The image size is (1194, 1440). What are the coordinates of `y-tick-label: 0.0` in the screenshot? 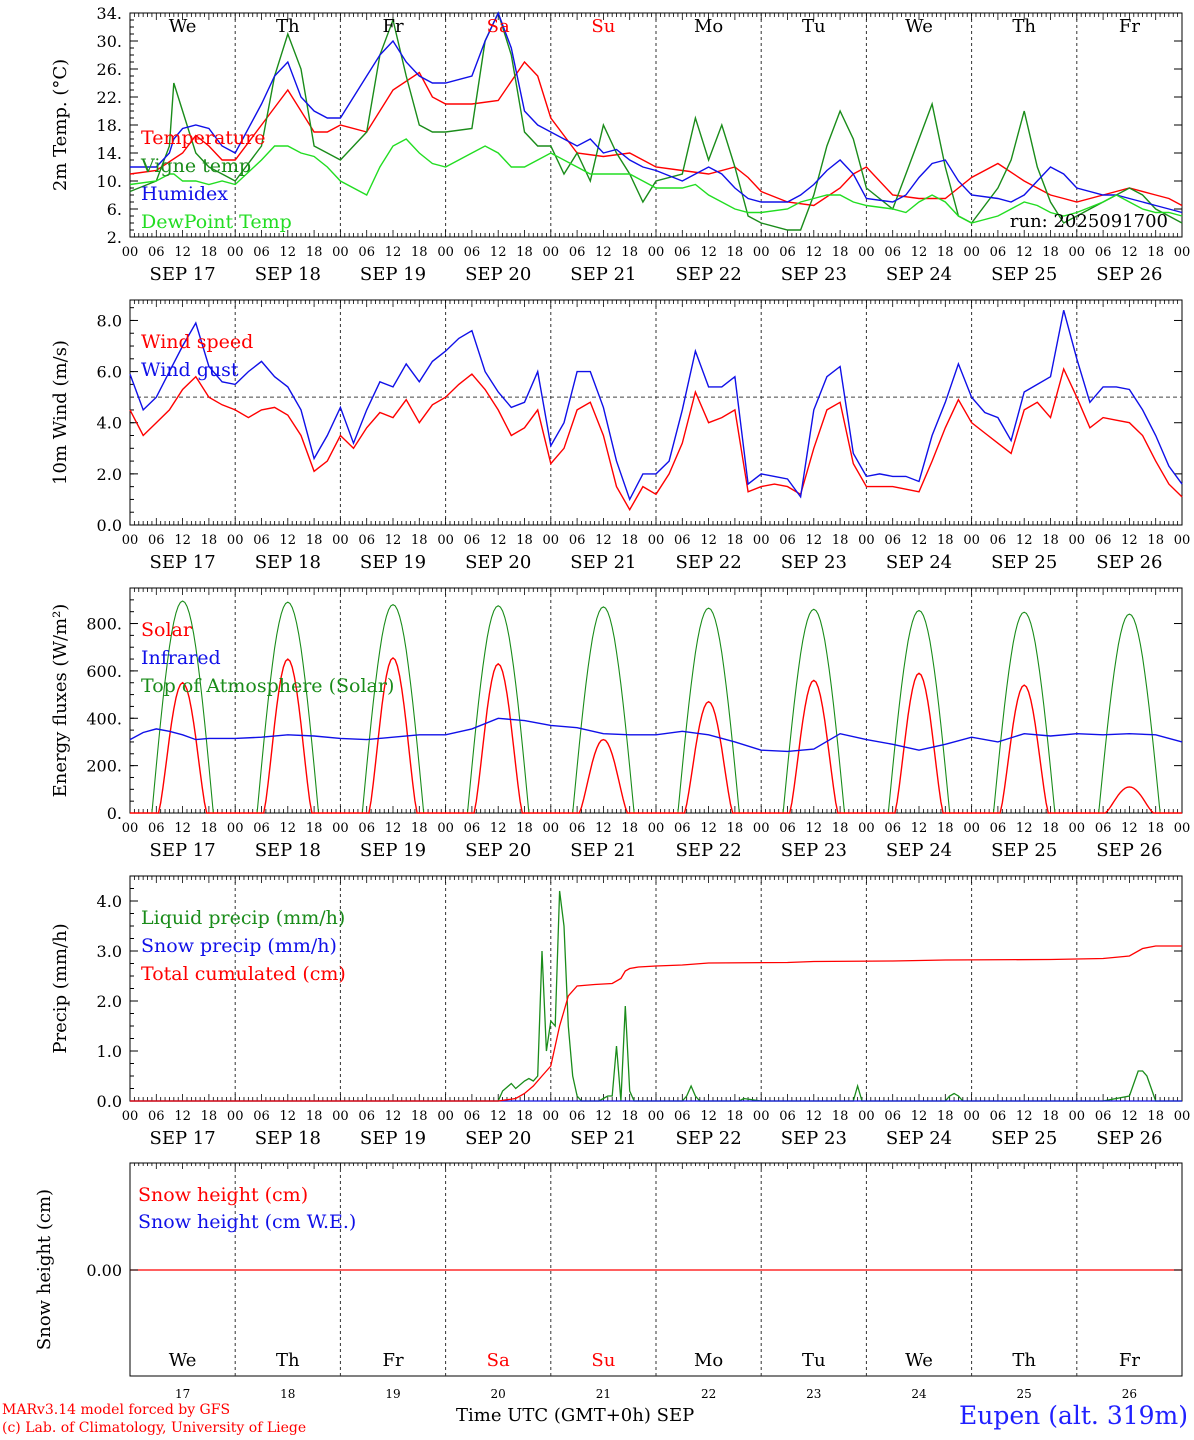 It's located at (109, 1101).